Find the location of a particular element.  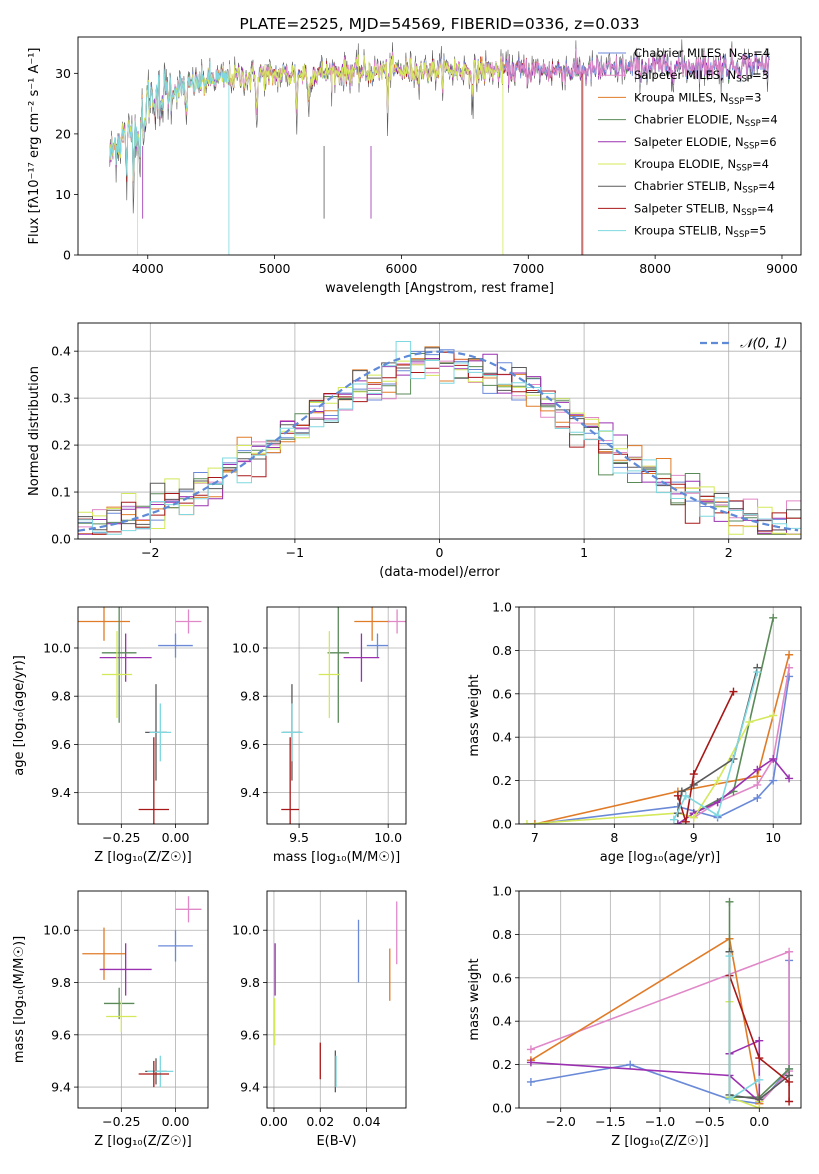

x-tick-label: 0.0 is located at coordinates (759, 1121).